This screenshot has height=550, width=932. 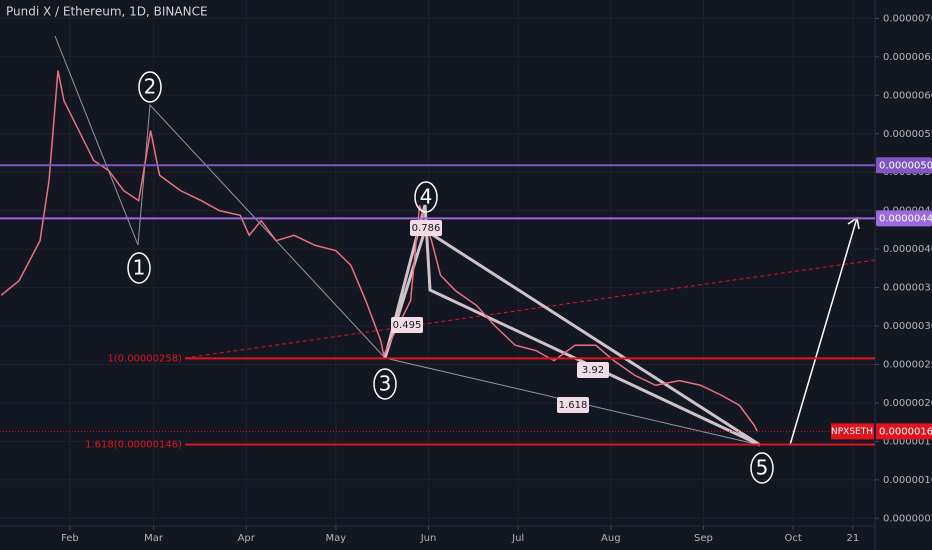 What do you see at coordinates (428, 538) in the screenshot?
I see `x-tick-label: Jun` at bounding box center [428, 538].